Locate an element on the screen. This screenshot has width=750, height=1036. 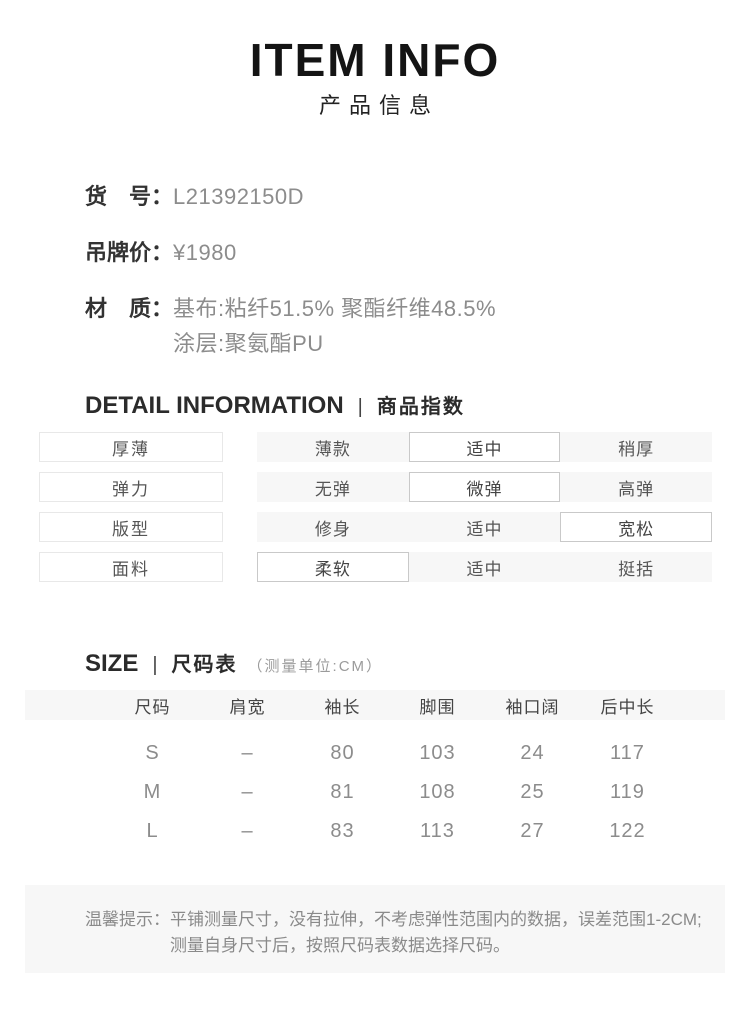
material-line2: 涂层:聚氨酯PU is located at coordinates (248, 343).